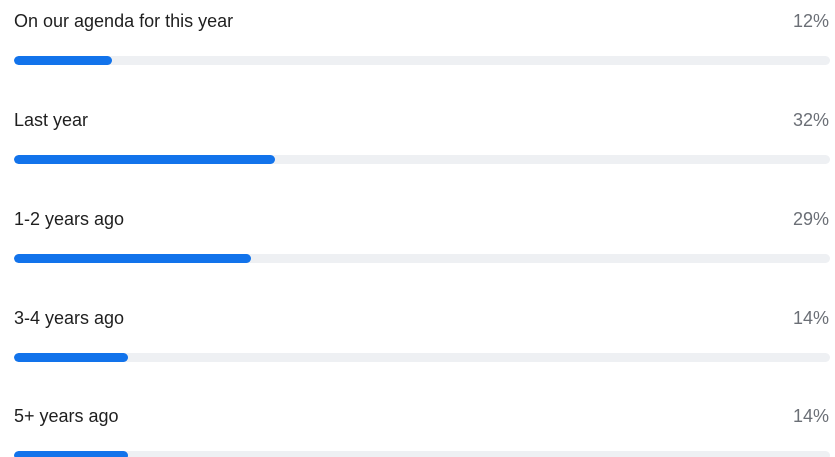 The width and height of the screenshot is (835, 457). What do you see at coordinates (69, 219) in the screenshot?
I see `category-label: 1-2 years ago` at bounding box center [69, 219].